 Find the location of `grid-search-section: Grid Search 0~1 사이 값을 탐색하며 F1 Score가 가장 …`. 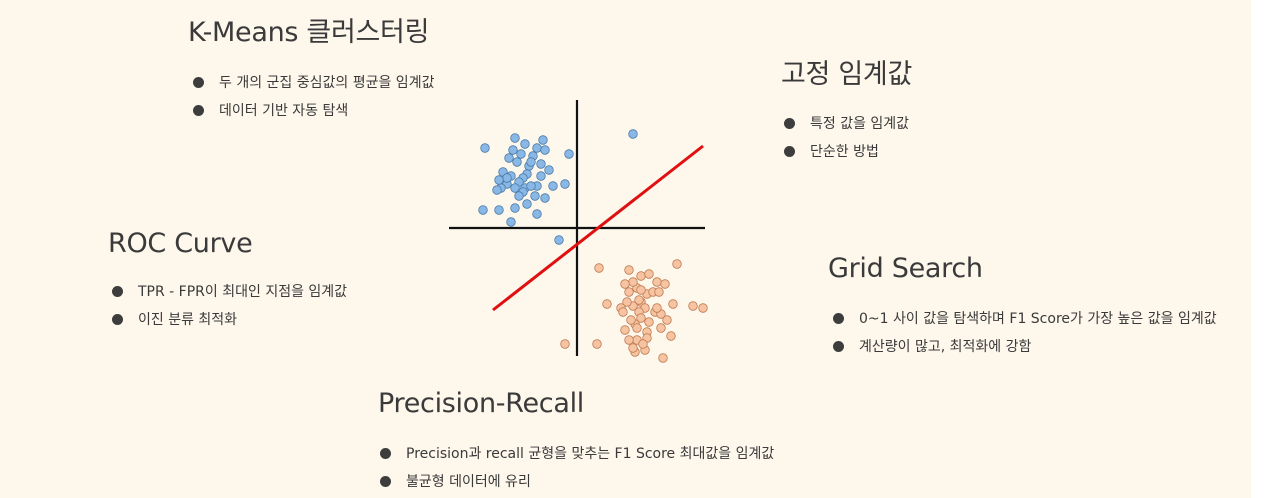

grid-search-section: Grid Search 0~1 사이 값을 탐색하며 F1 Score가 가장 … is located at coordinates (1022, 307).